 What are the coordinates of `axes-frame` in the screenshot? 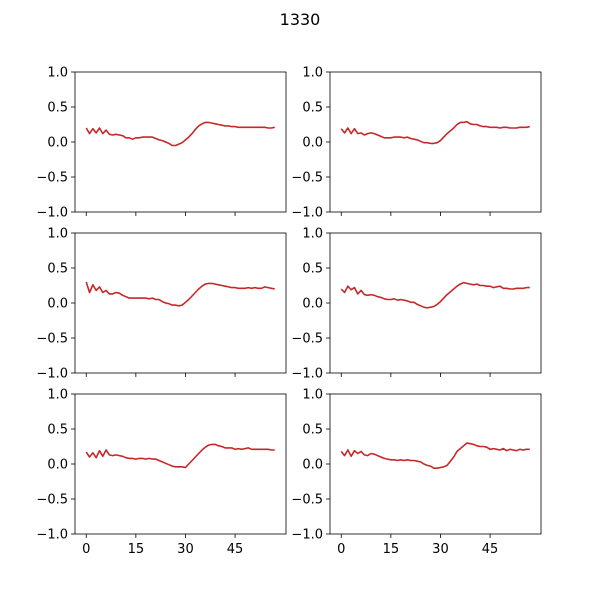 It's located at (180, 464).